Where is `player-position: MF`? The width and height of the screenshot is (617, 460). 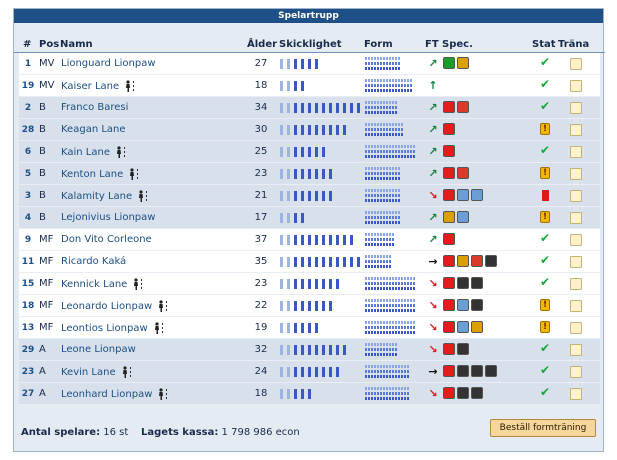
player-position: MF is located at coordinates (46, 283).